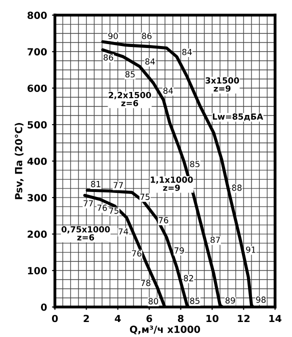 The height and width of the screenshot is (337, 292). What do you see at coordinates (95, 184) in the screenshot?
I see `annotation: 81` at bounding box center [95, 184].